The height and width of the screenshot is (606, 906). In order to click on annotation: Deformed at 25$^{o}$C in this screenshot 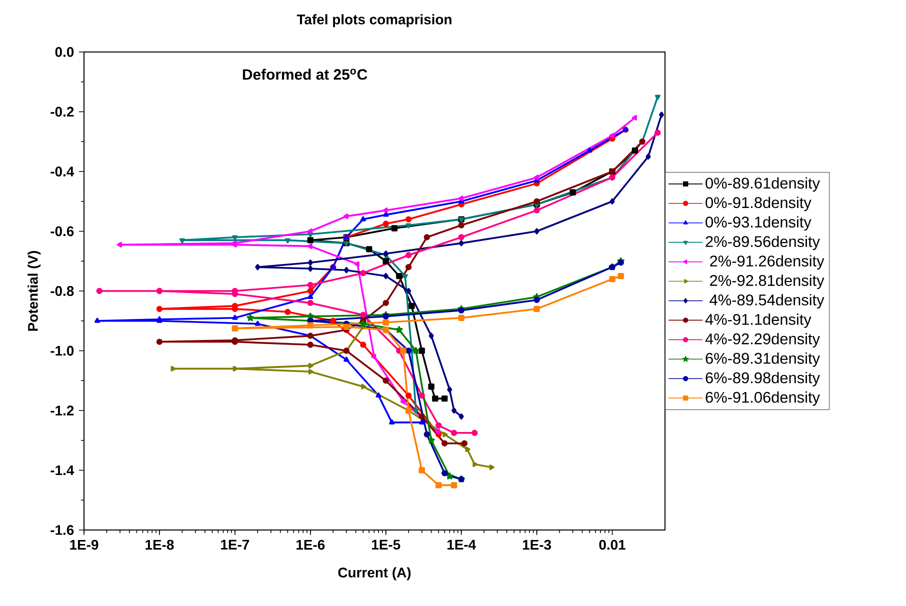, I will do `click(305, 74)`.